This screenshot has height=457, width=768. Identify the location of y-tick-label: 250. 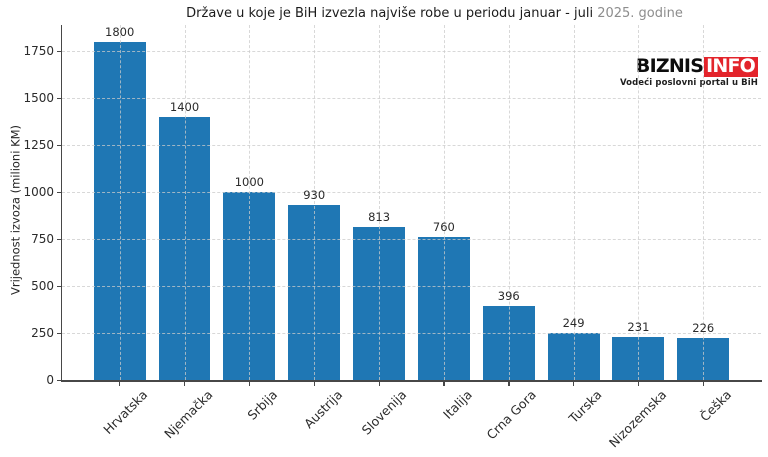
(42, 333).